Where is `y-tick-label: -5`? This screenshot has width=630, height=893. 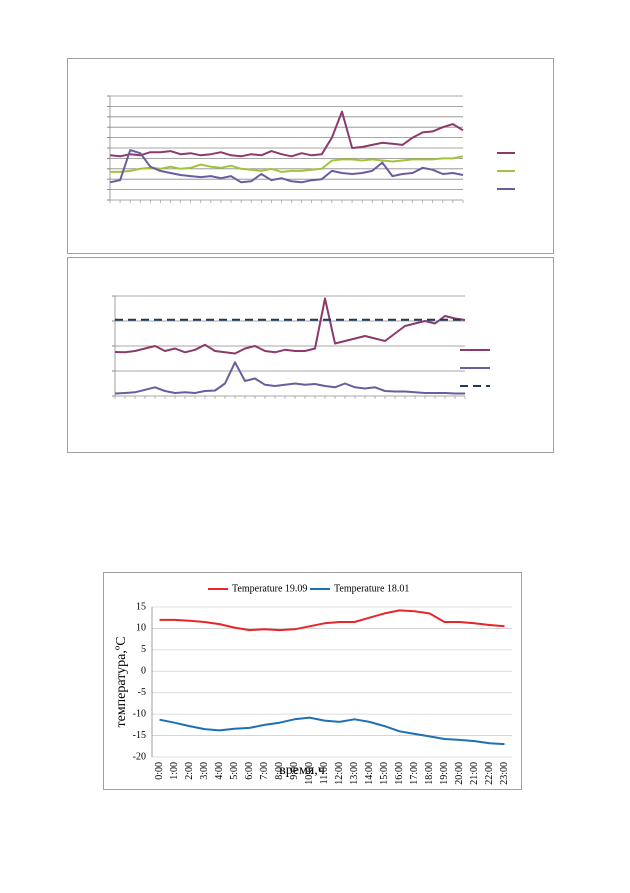 y-tick-label: -5 is located at coordinates (142, 692).